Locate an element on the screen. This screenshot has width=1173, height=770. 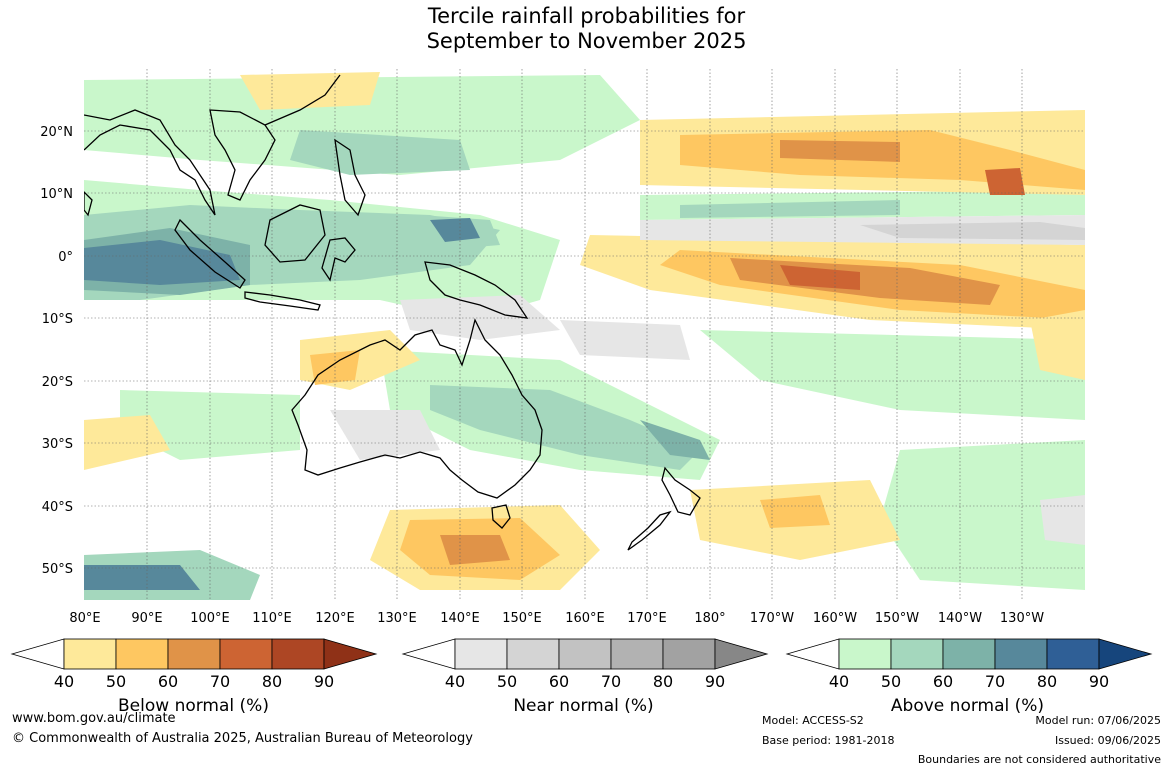
lon-label: 160°W is located at coordinates (835, 618).